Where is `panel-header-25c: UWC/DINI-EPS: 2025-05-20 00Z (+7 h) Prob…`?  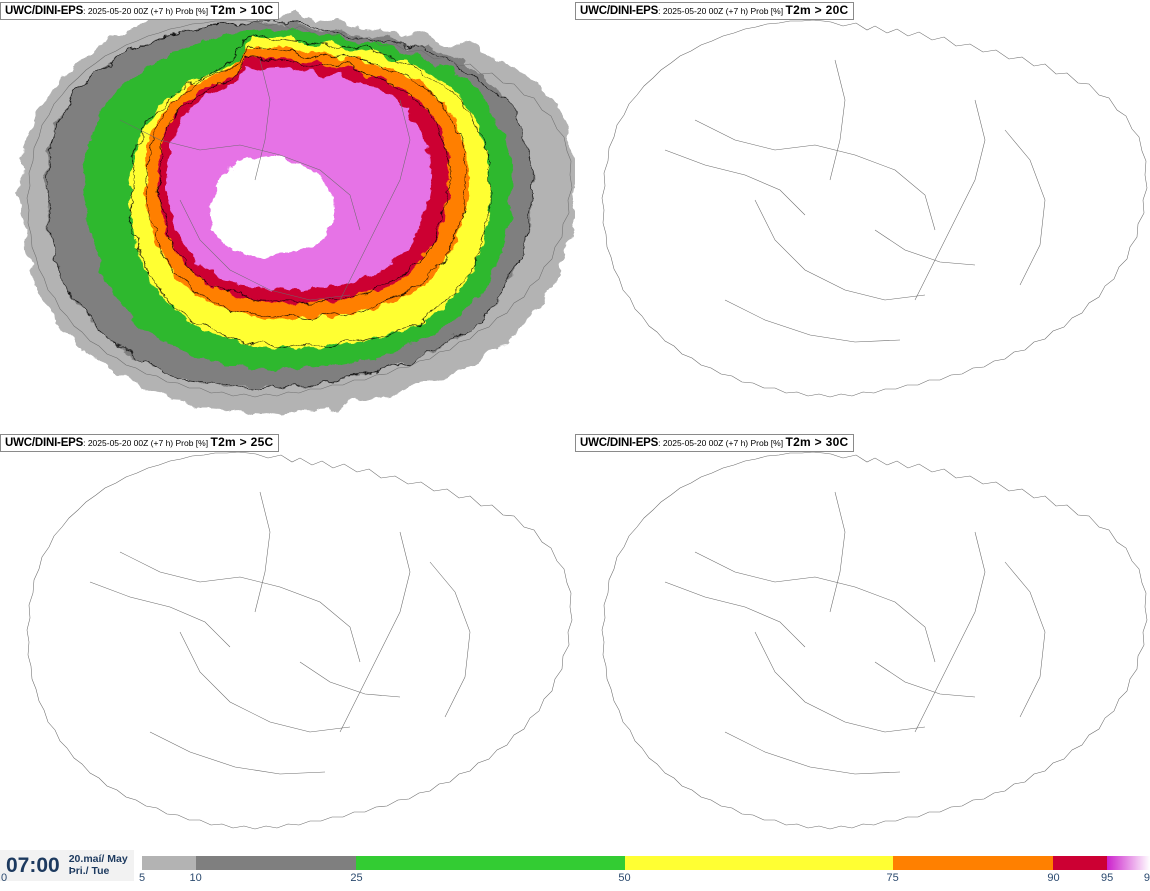
panel-header-25c: UWC/DINI-EPS: 2025-05-20 00Z (+7 h) Prob… is located at coordinates (139, 443).